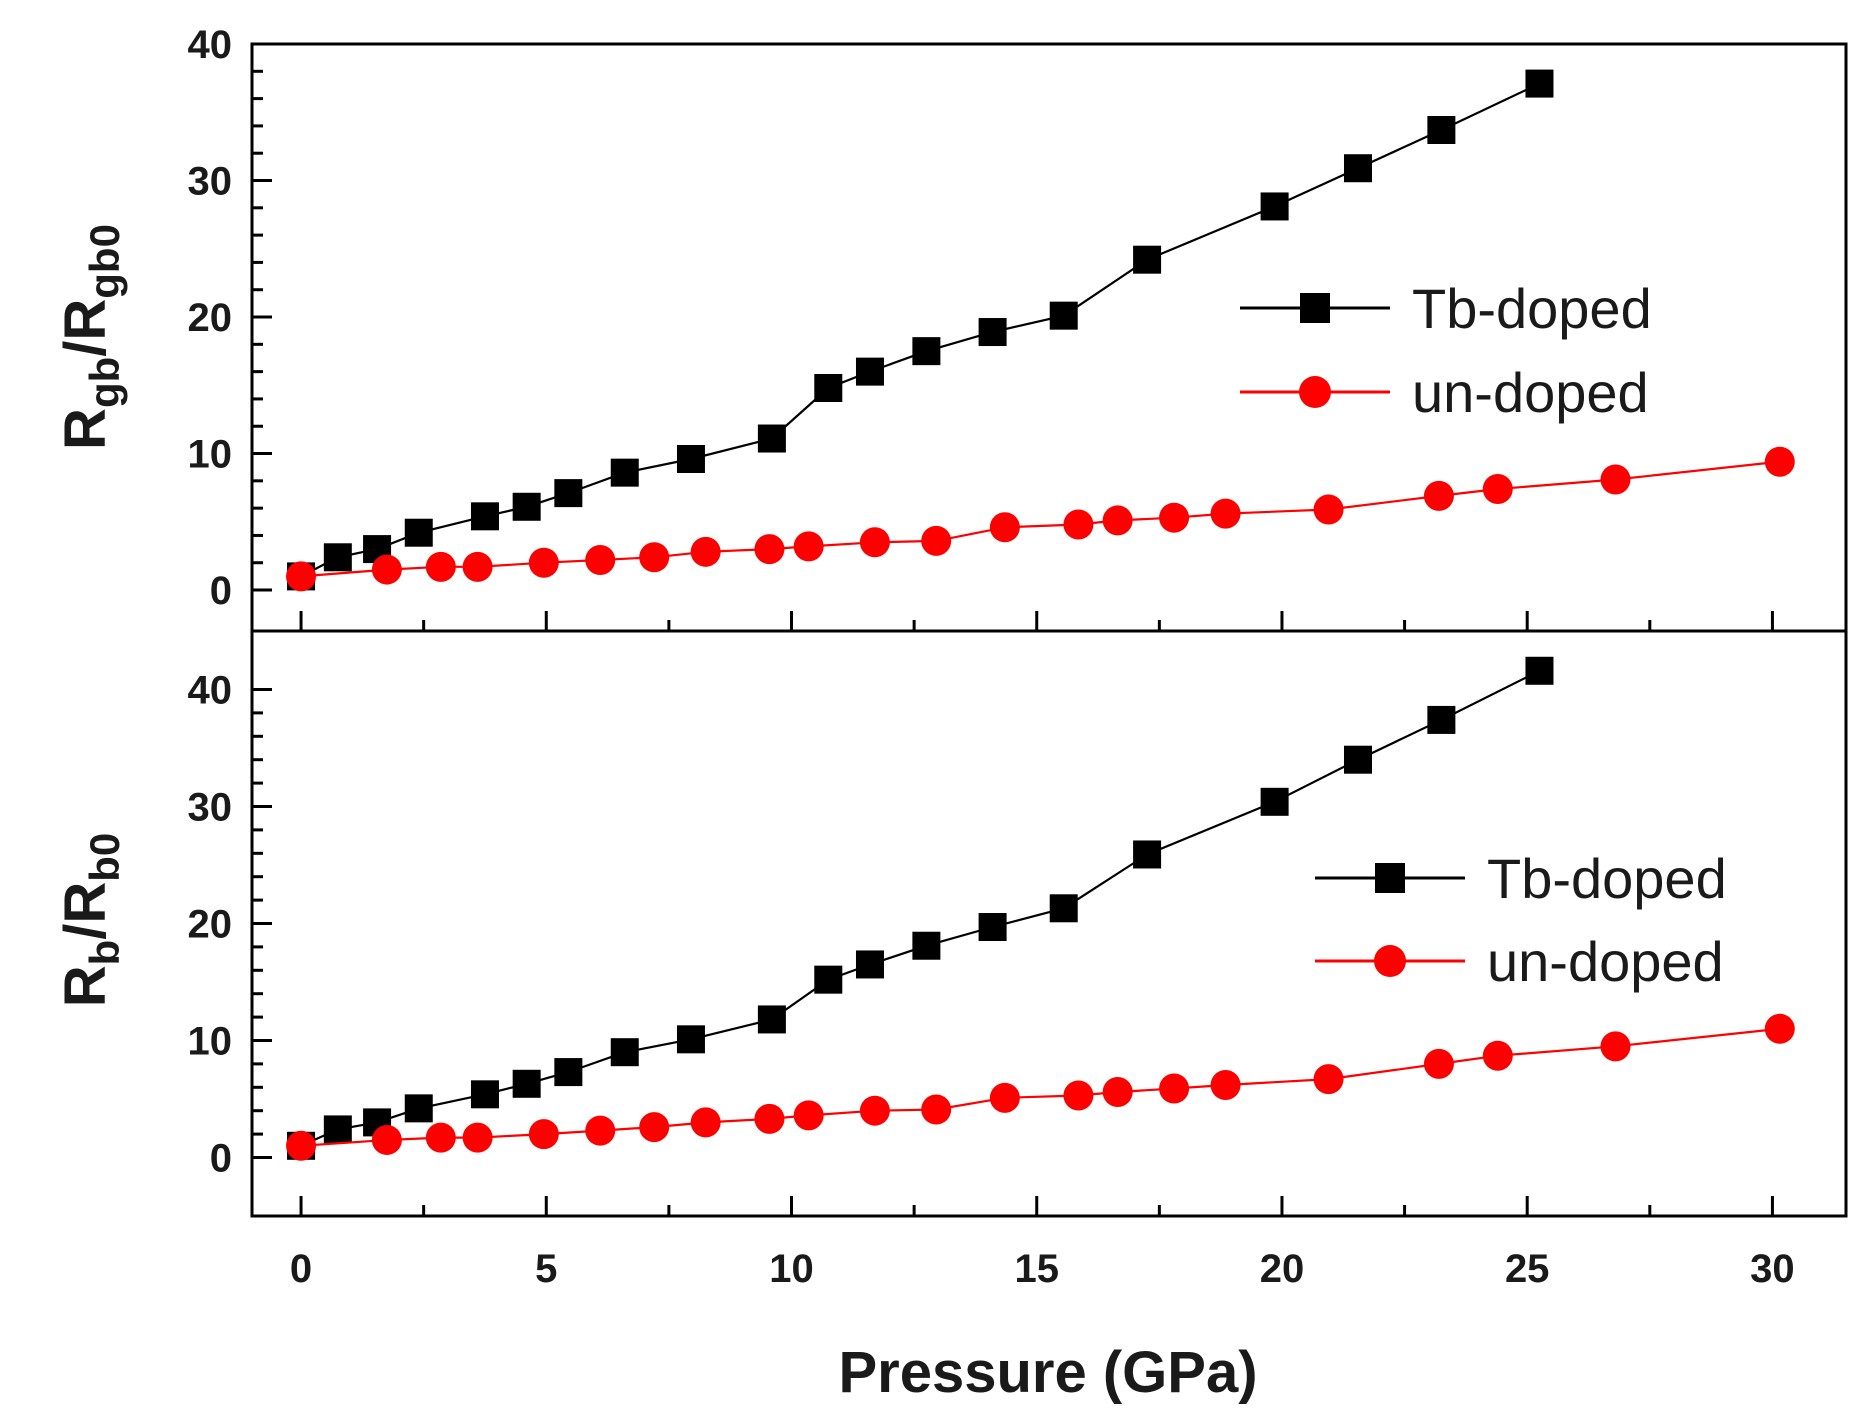 The width and height of the screenshot is (1864, 1422). Describe the element at coordinates (791, 1269) in the screenshot. I see `x-tick-label: 10` at that location.